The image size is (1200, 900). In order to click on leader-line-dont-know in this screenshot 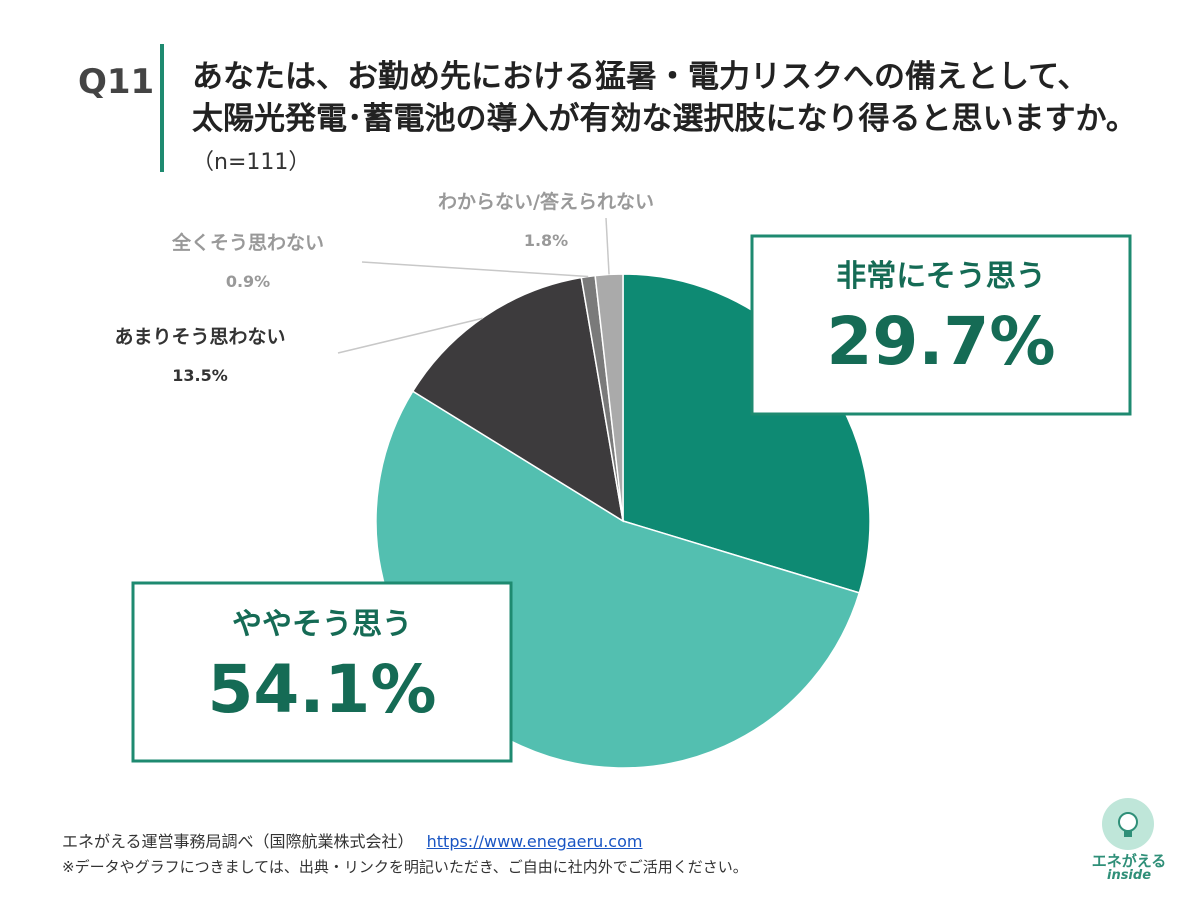, I will do `click(607, 246)`.